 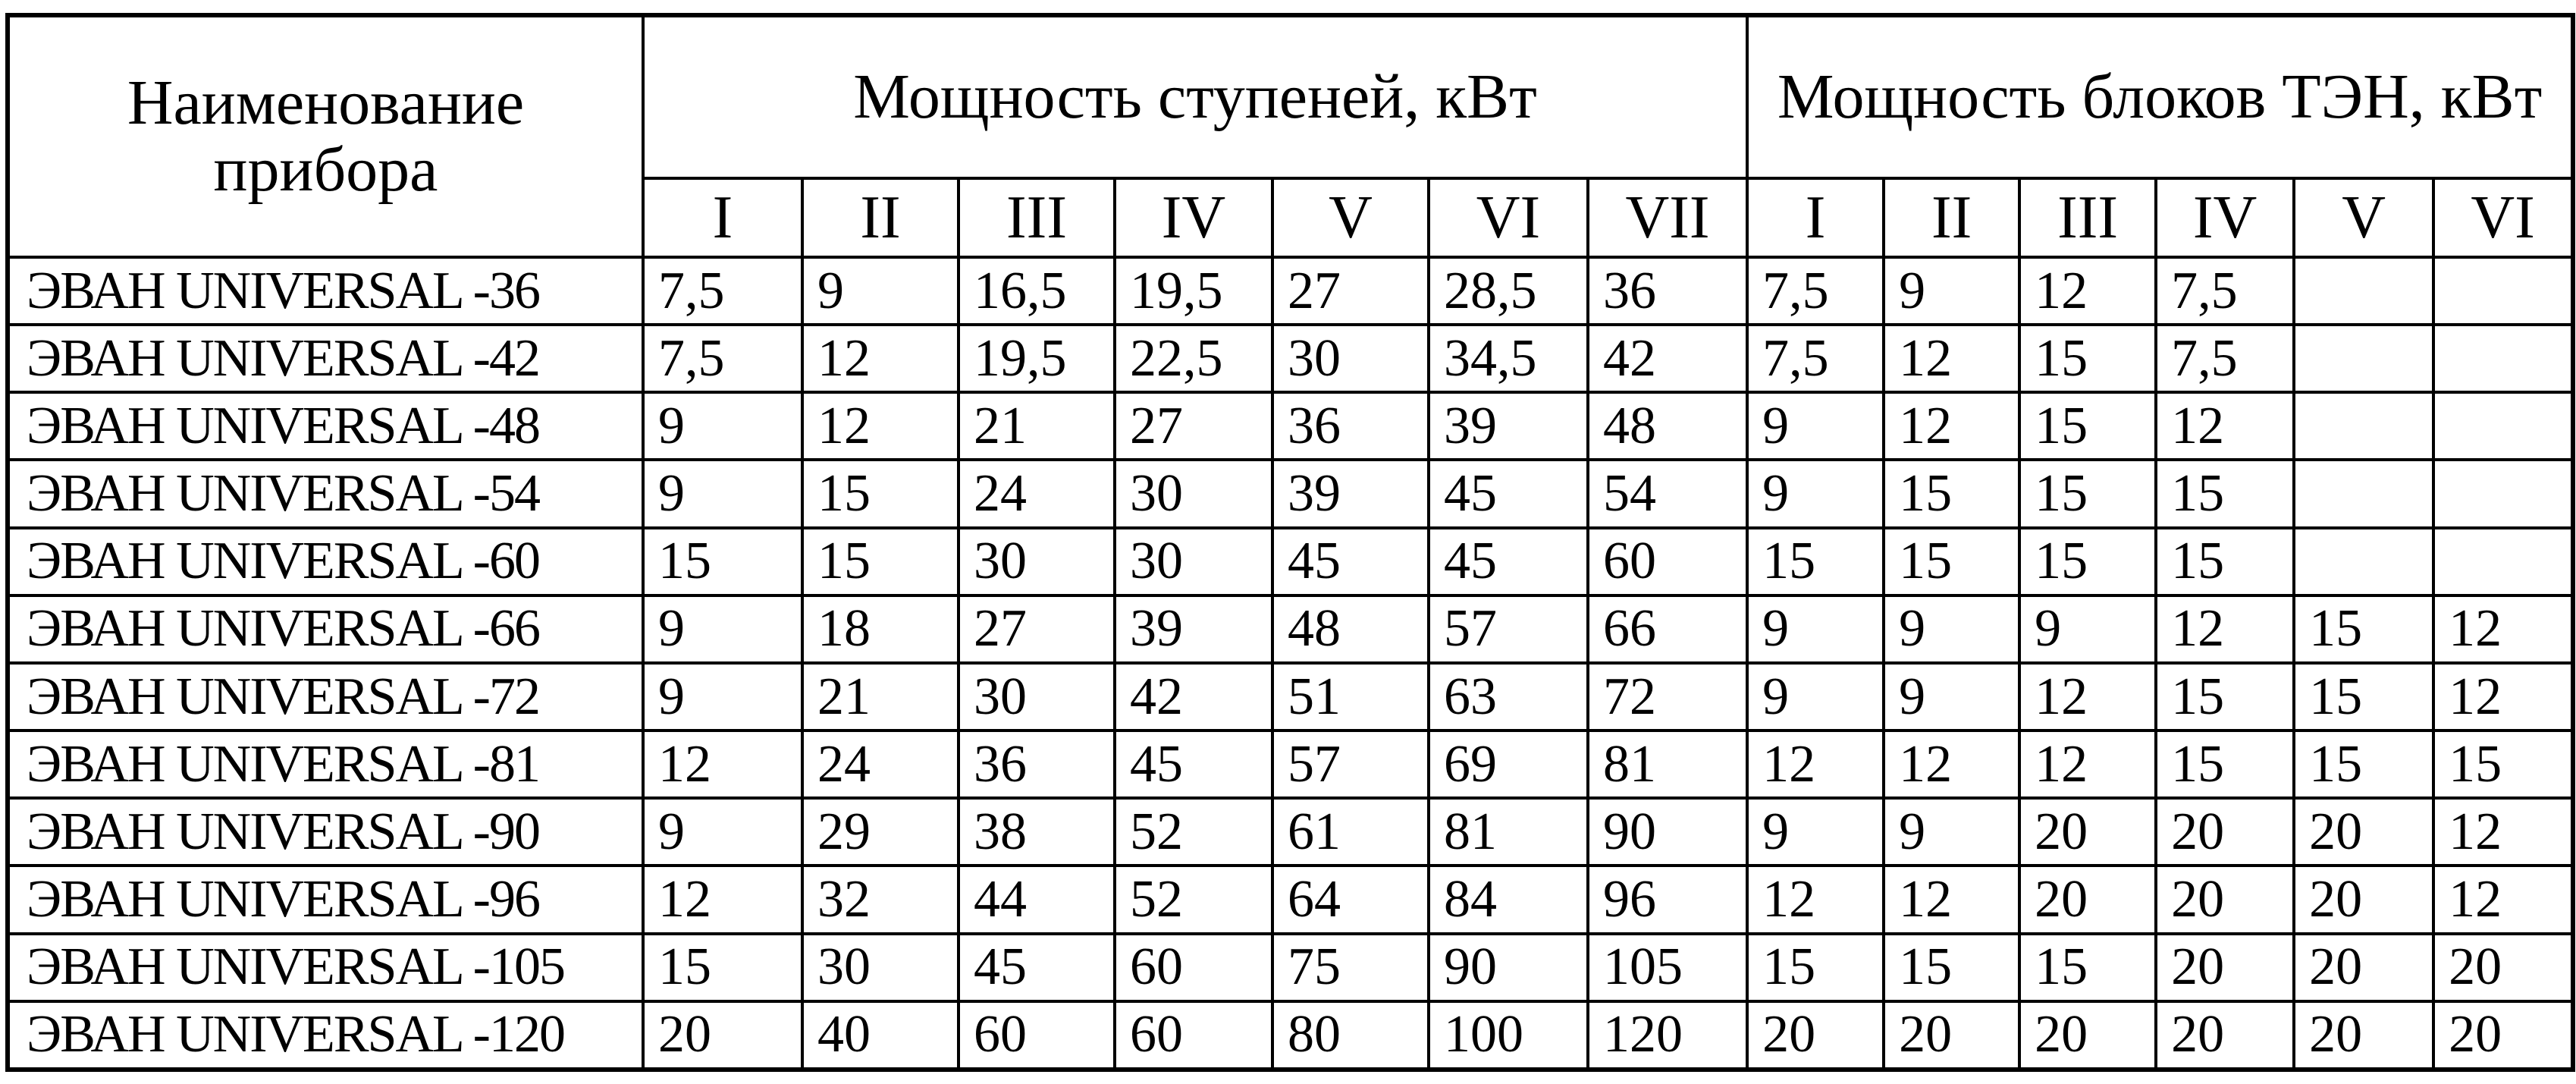 I want to click on header-stage-5: V, so click(x=1350, y=218).